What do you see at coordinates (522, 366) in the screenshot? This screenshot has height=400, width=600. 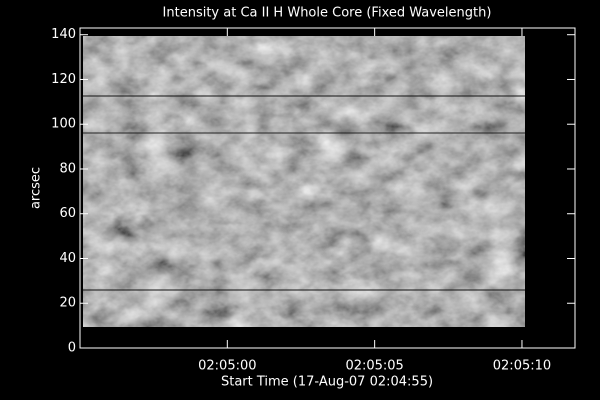 I see `x-tick-label: 02:05:10` at bounding box center [522, 366].